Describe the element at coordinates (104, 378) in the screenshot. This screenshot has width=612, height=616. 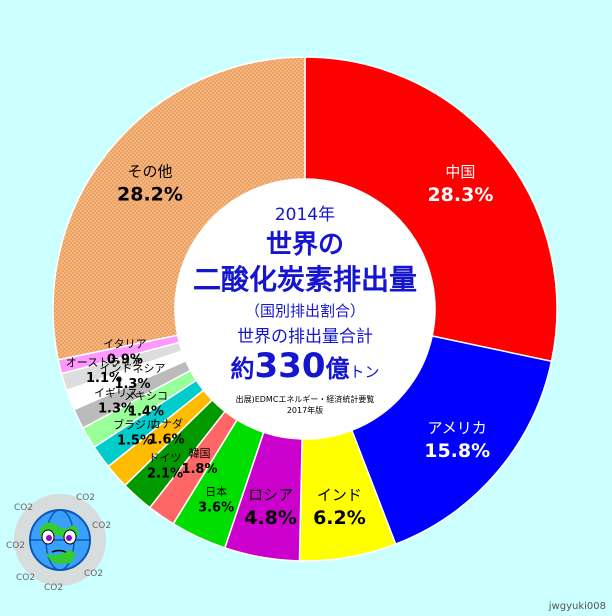
I see `slice-value-australia: 1.1%` at that location.